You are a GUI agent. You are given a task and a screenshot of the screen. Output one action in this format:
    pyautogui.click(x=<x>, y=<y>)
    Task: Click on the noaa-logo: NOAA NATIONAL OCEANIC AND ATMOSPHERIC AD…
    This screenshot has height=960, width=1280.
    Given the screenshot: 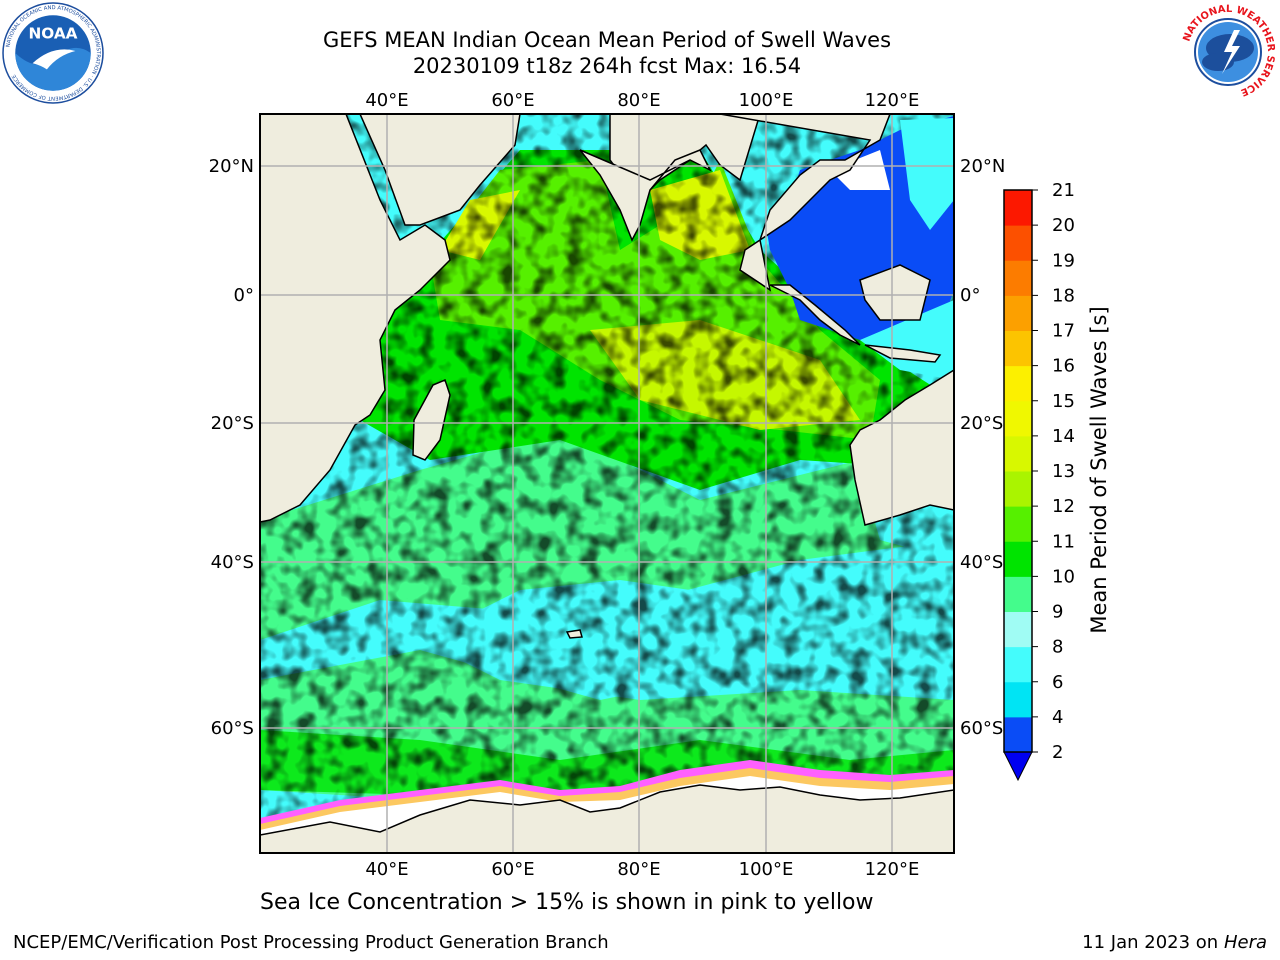 What is the action you would take?
    pyautogui.click(x=53, y=53)
    